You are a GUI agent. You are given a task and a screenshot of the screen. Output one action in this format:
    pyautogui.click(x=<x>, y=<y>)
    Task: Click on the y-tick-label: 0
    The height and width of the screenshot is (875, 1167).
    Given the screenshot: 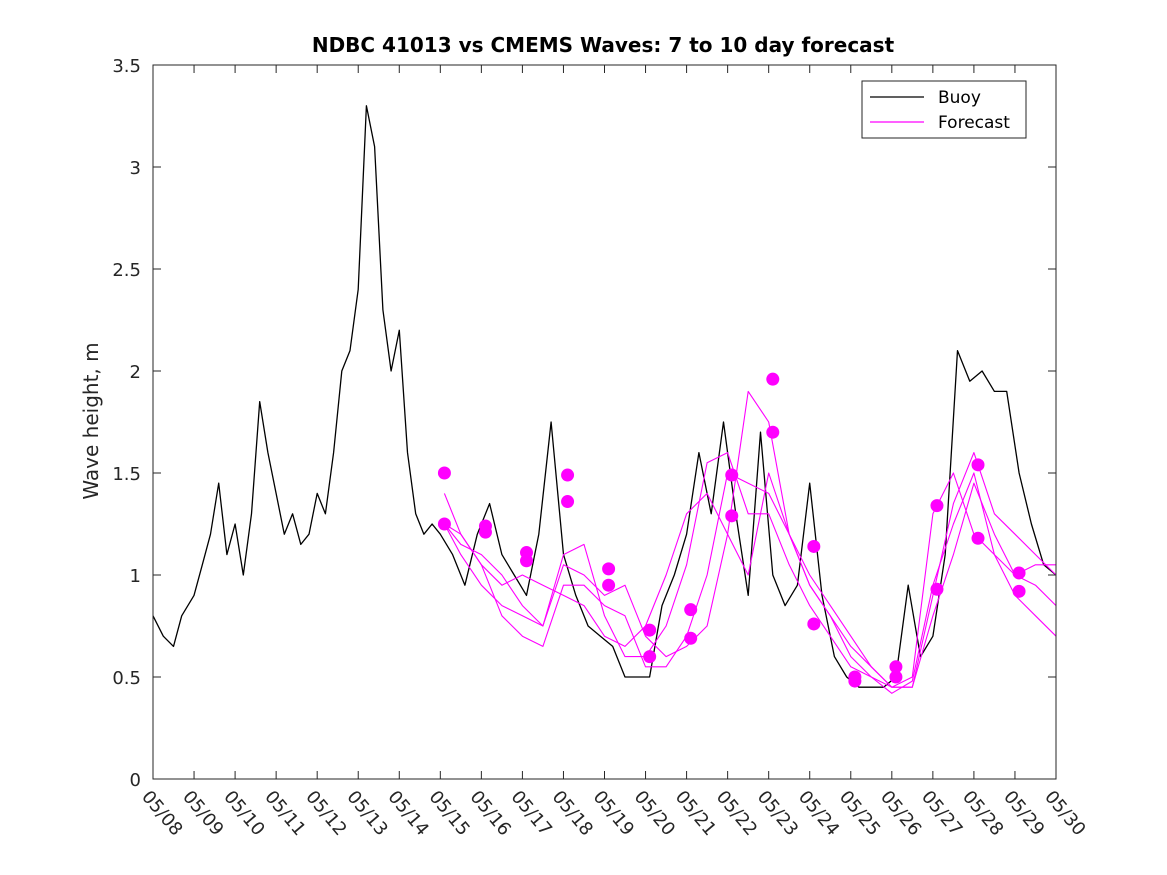 What is the action you would take?
    pyautogui.click(x=135, y=780)
    